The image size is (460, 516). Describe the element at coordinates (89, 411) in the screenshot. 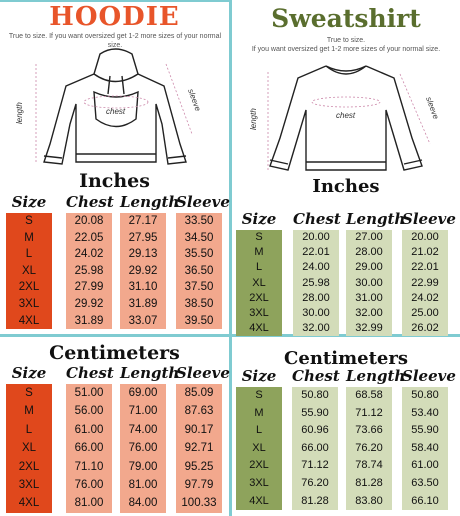

I see `table-cell: 56.00` at that location.